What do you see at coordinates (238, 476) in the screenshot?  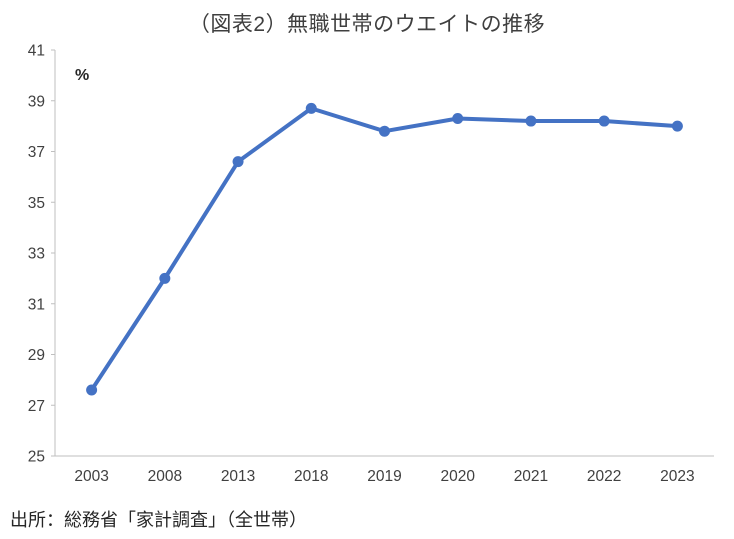 I see `x-axis-tick-label: 2013` at bounding box center [238, 476].